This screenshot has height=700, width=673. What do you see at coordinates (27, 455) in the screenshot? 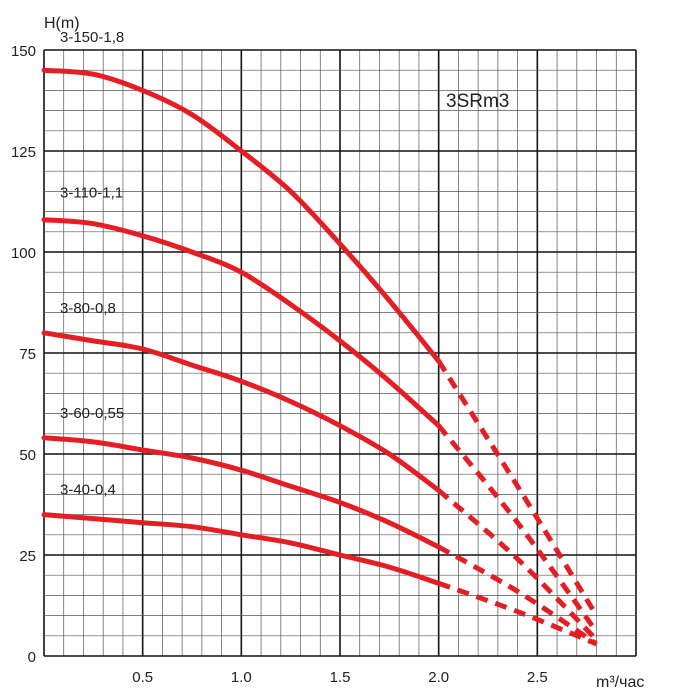
I see `y-tick-label: 50` at bounding box center [27, 455].